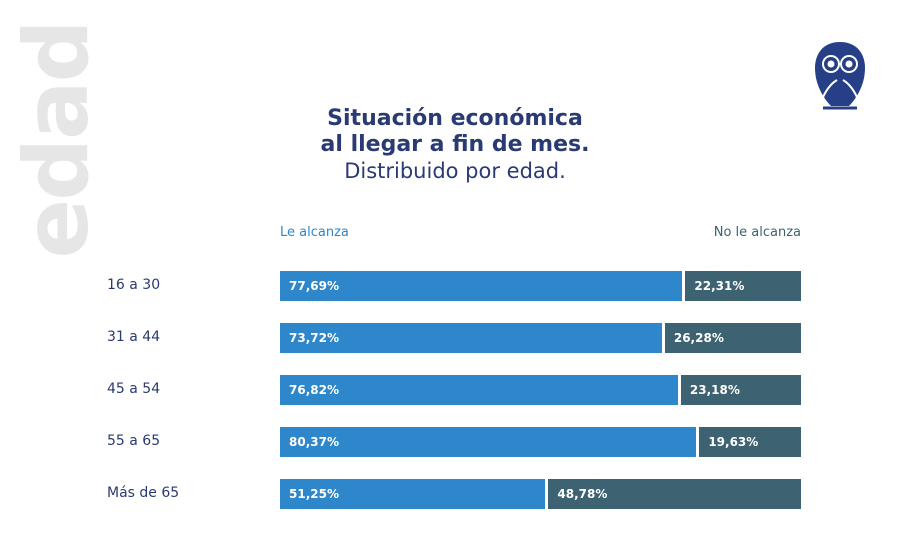 The height and width of the screenshot is (545, 904). Describe the element at coordinates (134, 337) in the screenshot. I see `category-label: 31 a 44` at that location.